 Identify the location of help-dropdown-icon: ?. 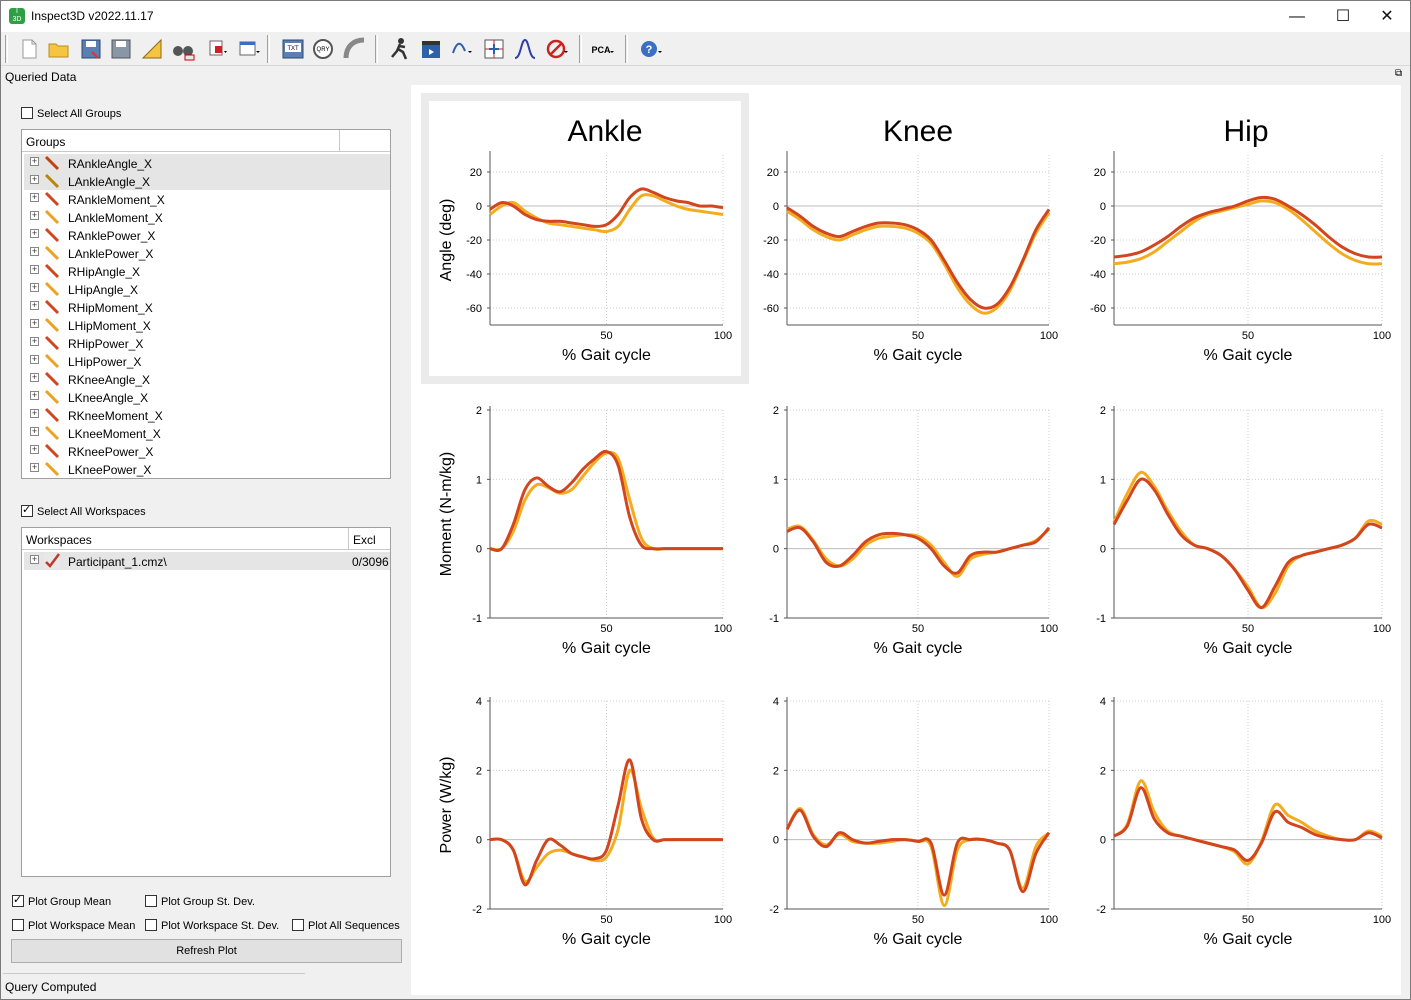
(651, 49).